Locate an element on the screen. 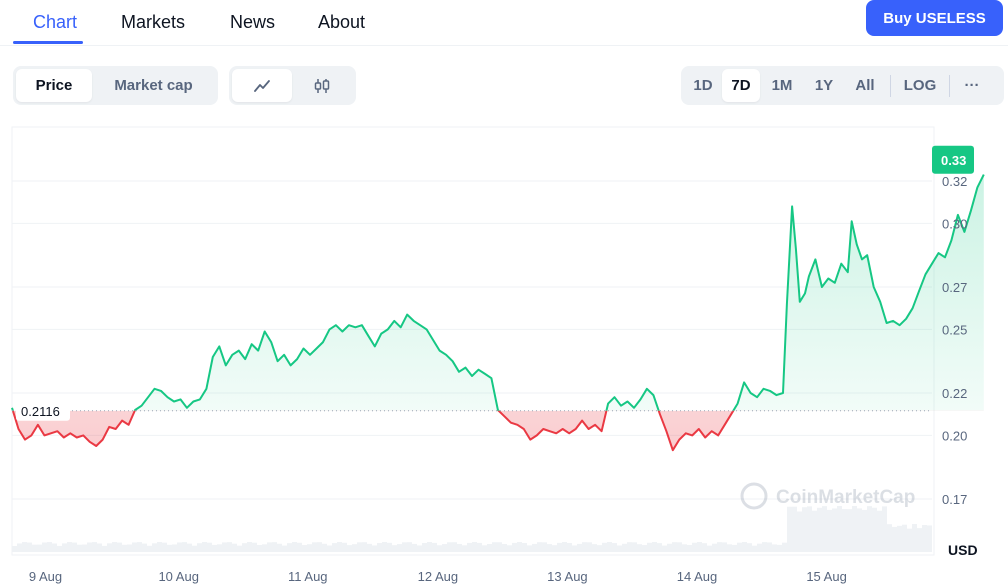 The width and height of the screenshot is (1008, 586). x-tick-label: 10 Aug is located at coordinates (178, 576).